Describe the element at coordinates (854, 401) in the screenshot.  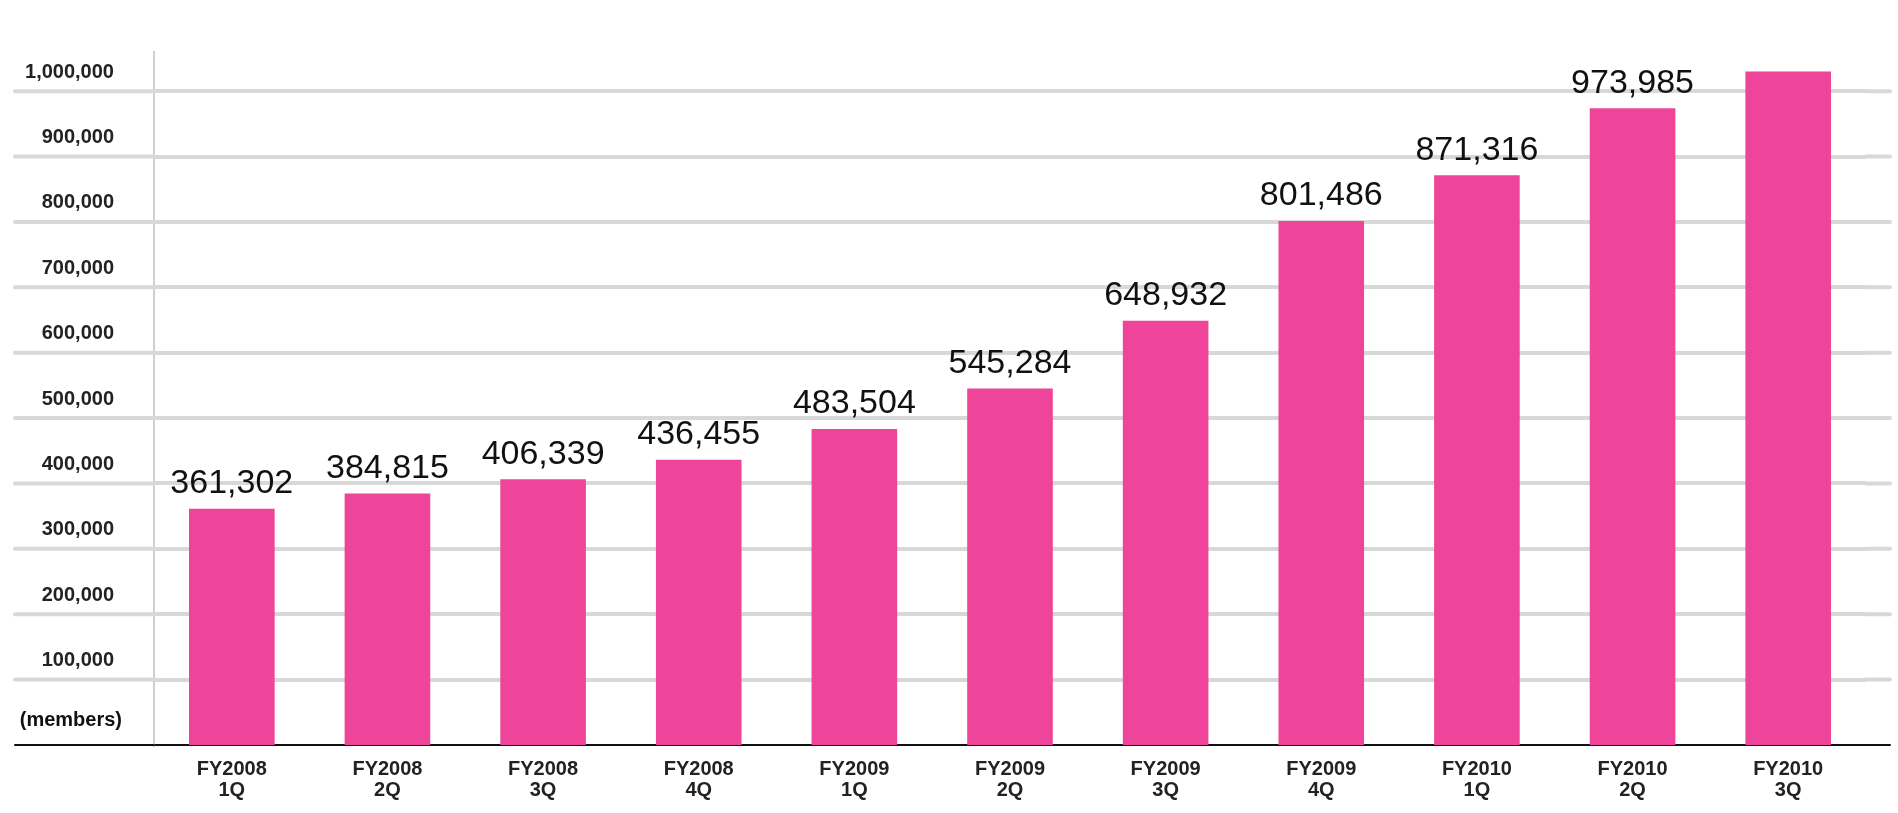
I see `data-label: 483,504` at that location.